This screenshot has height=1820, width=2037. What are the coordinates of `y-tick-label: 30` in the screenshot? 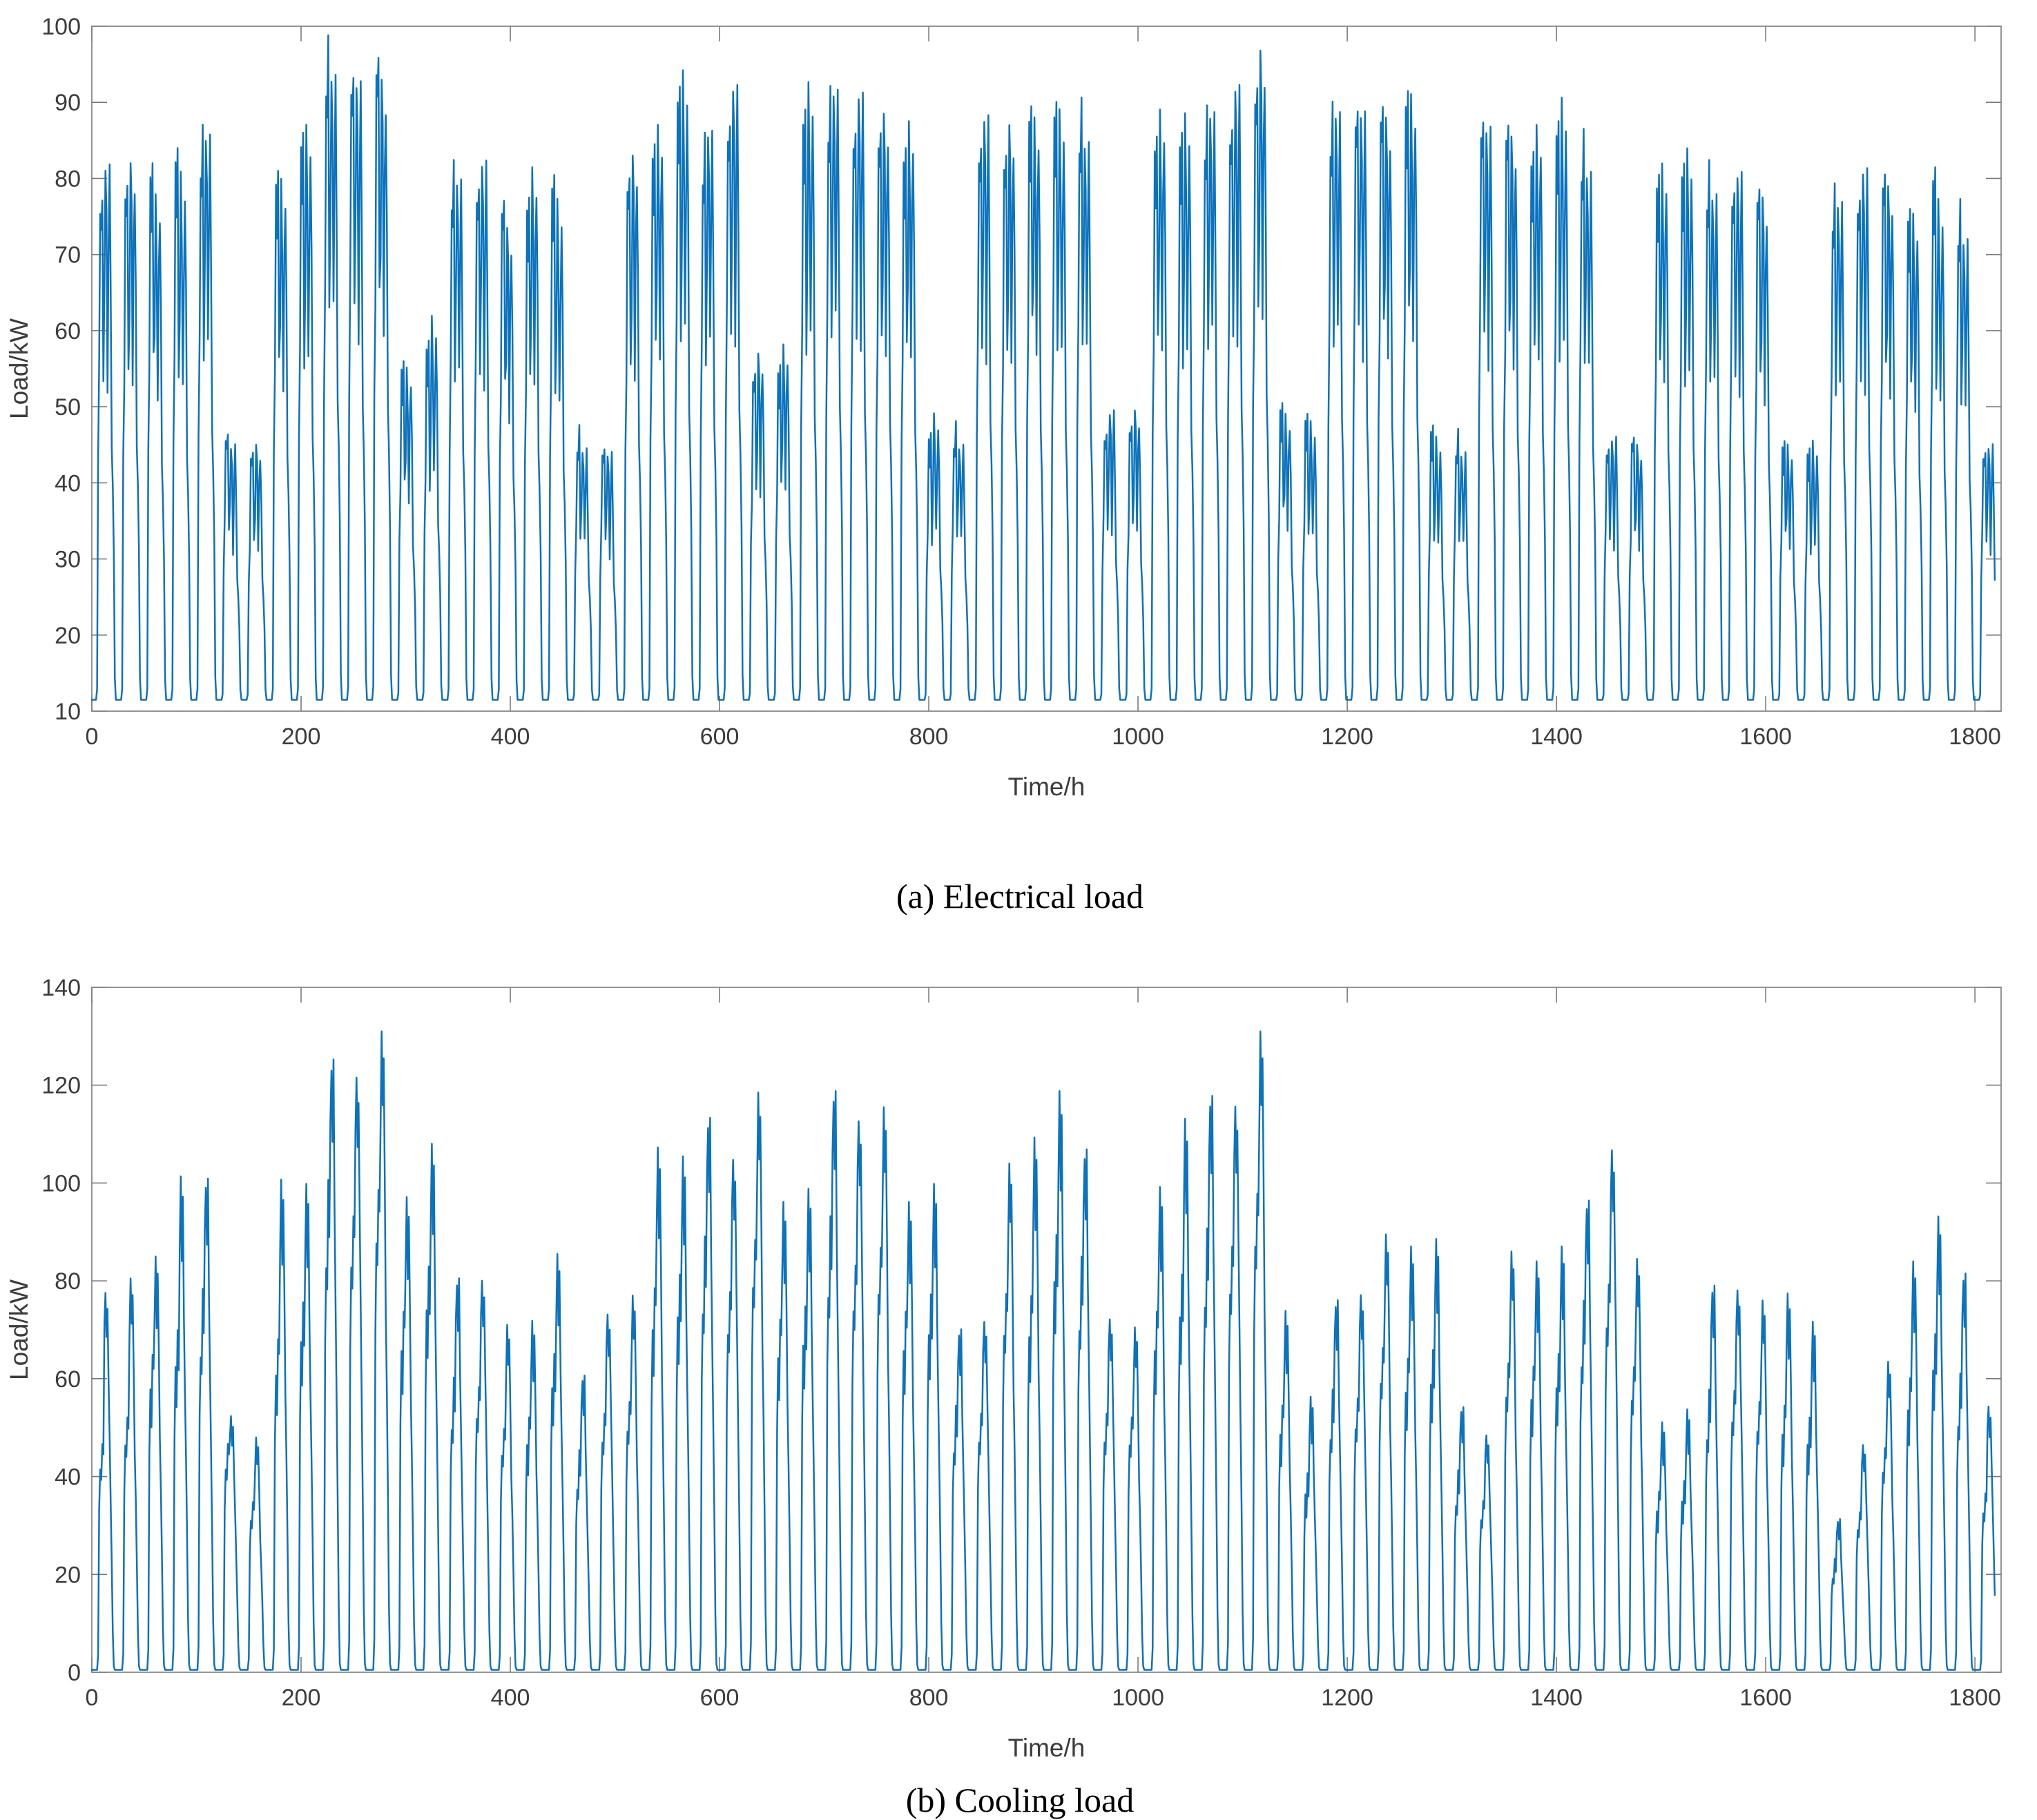 It's located at (68, 560).